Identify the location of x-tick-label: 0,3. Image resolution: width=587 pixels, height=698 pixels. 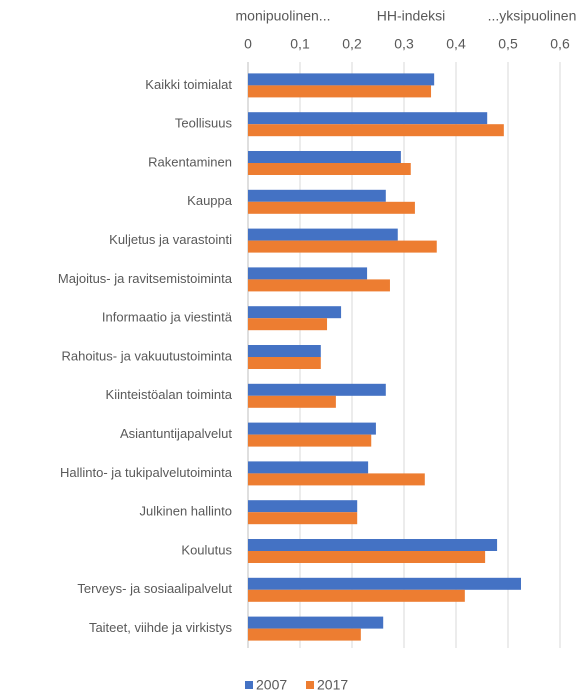
(404, 44).